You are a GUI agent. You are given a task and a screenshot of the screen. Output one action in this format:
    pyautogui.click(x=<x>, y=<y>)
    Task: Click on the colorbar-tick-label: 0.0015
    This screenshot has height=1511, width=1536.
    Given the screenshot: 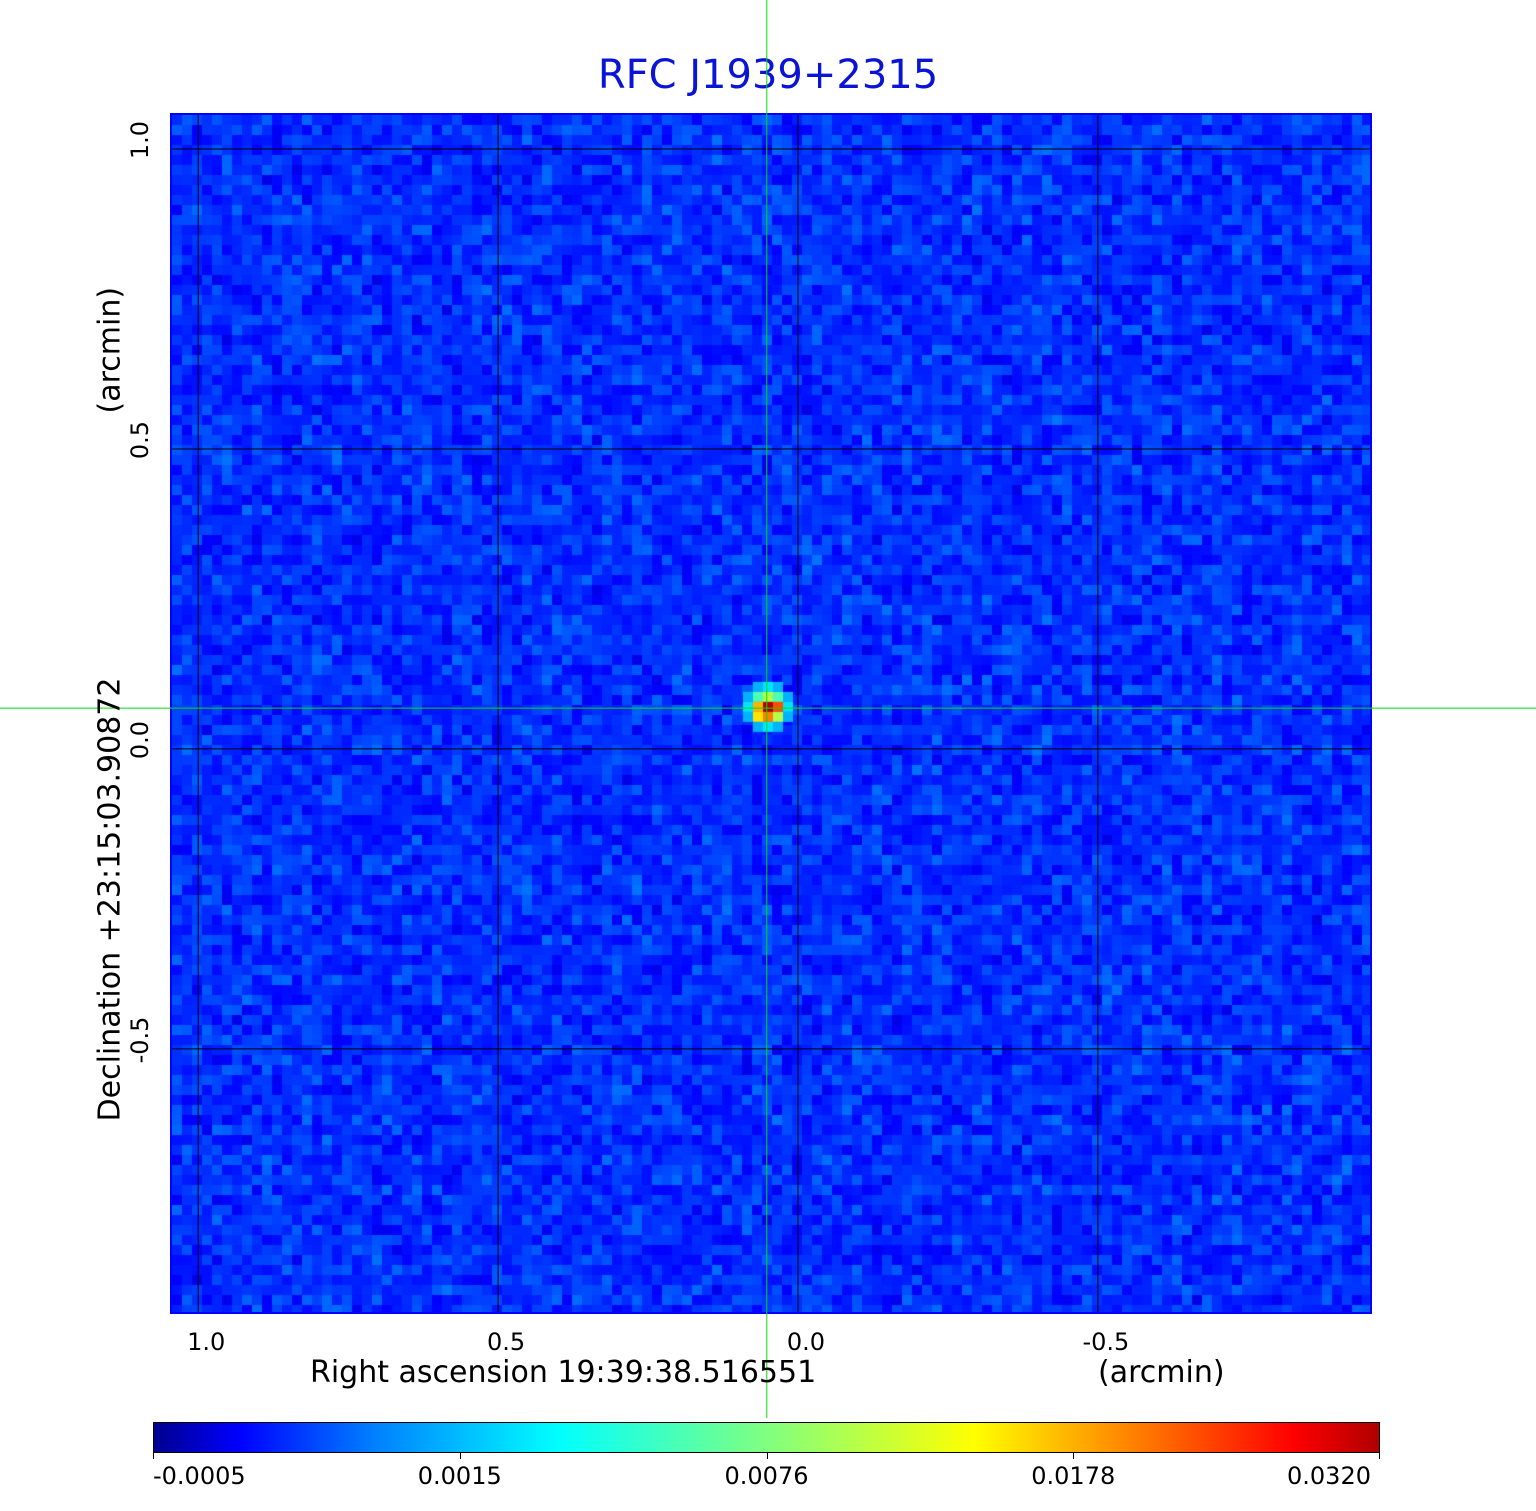 What is the action you would take?
    pyautogui.click(x=459, y=1476)
    